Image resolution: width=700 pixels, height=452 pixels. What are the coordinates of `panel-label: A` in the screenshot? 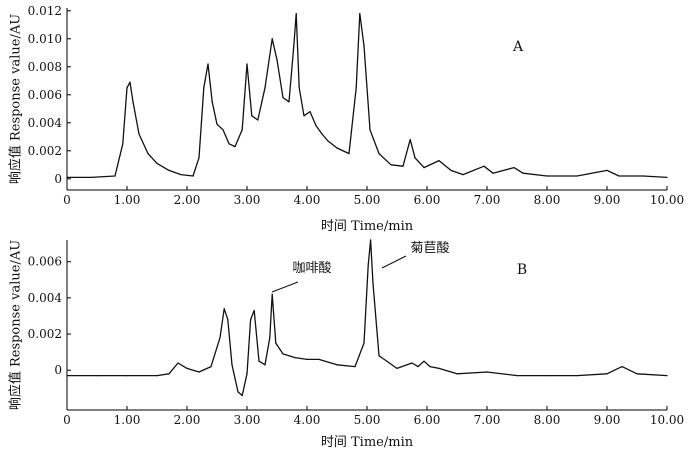 It's located at (518, 47).